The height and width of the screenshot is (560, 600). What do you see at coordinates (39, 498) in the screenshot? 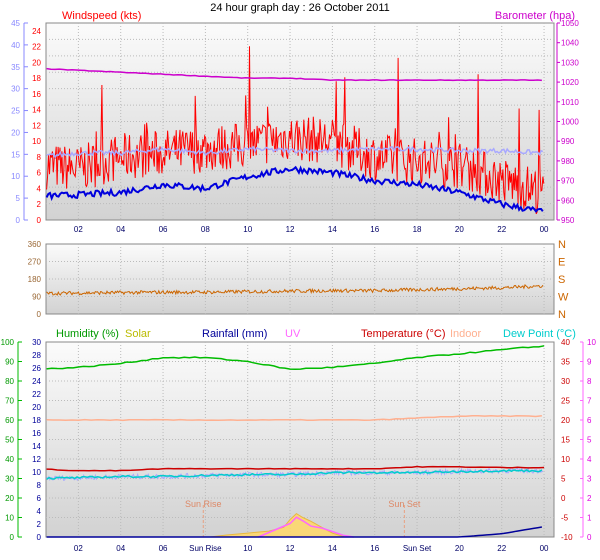
I see `rain-tick-label: 6` at bounding box center [39, 498].